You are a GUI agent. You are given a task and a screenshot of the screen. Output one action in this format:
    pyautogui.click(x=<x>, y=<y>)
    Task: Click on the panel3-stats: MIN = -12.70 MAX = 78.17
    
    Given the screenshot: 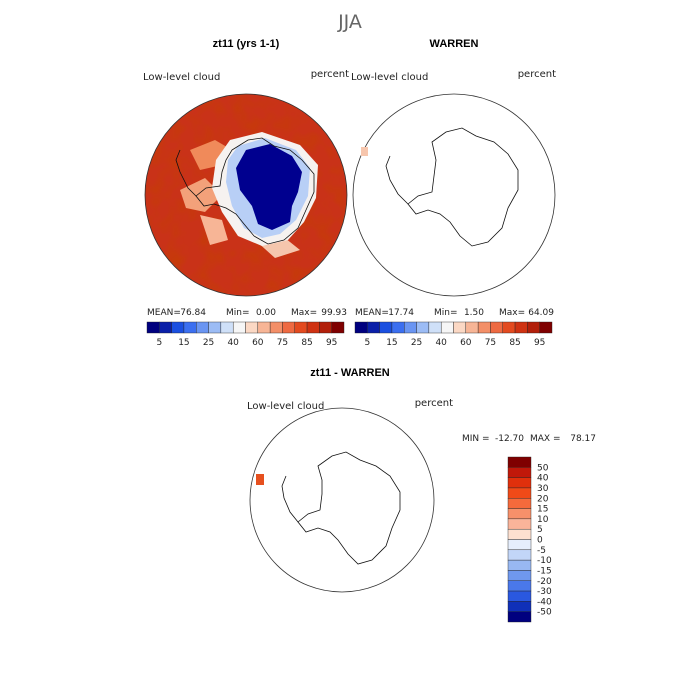 What is the action you would take?
    pyautogui.click(x=529, y=439)
    